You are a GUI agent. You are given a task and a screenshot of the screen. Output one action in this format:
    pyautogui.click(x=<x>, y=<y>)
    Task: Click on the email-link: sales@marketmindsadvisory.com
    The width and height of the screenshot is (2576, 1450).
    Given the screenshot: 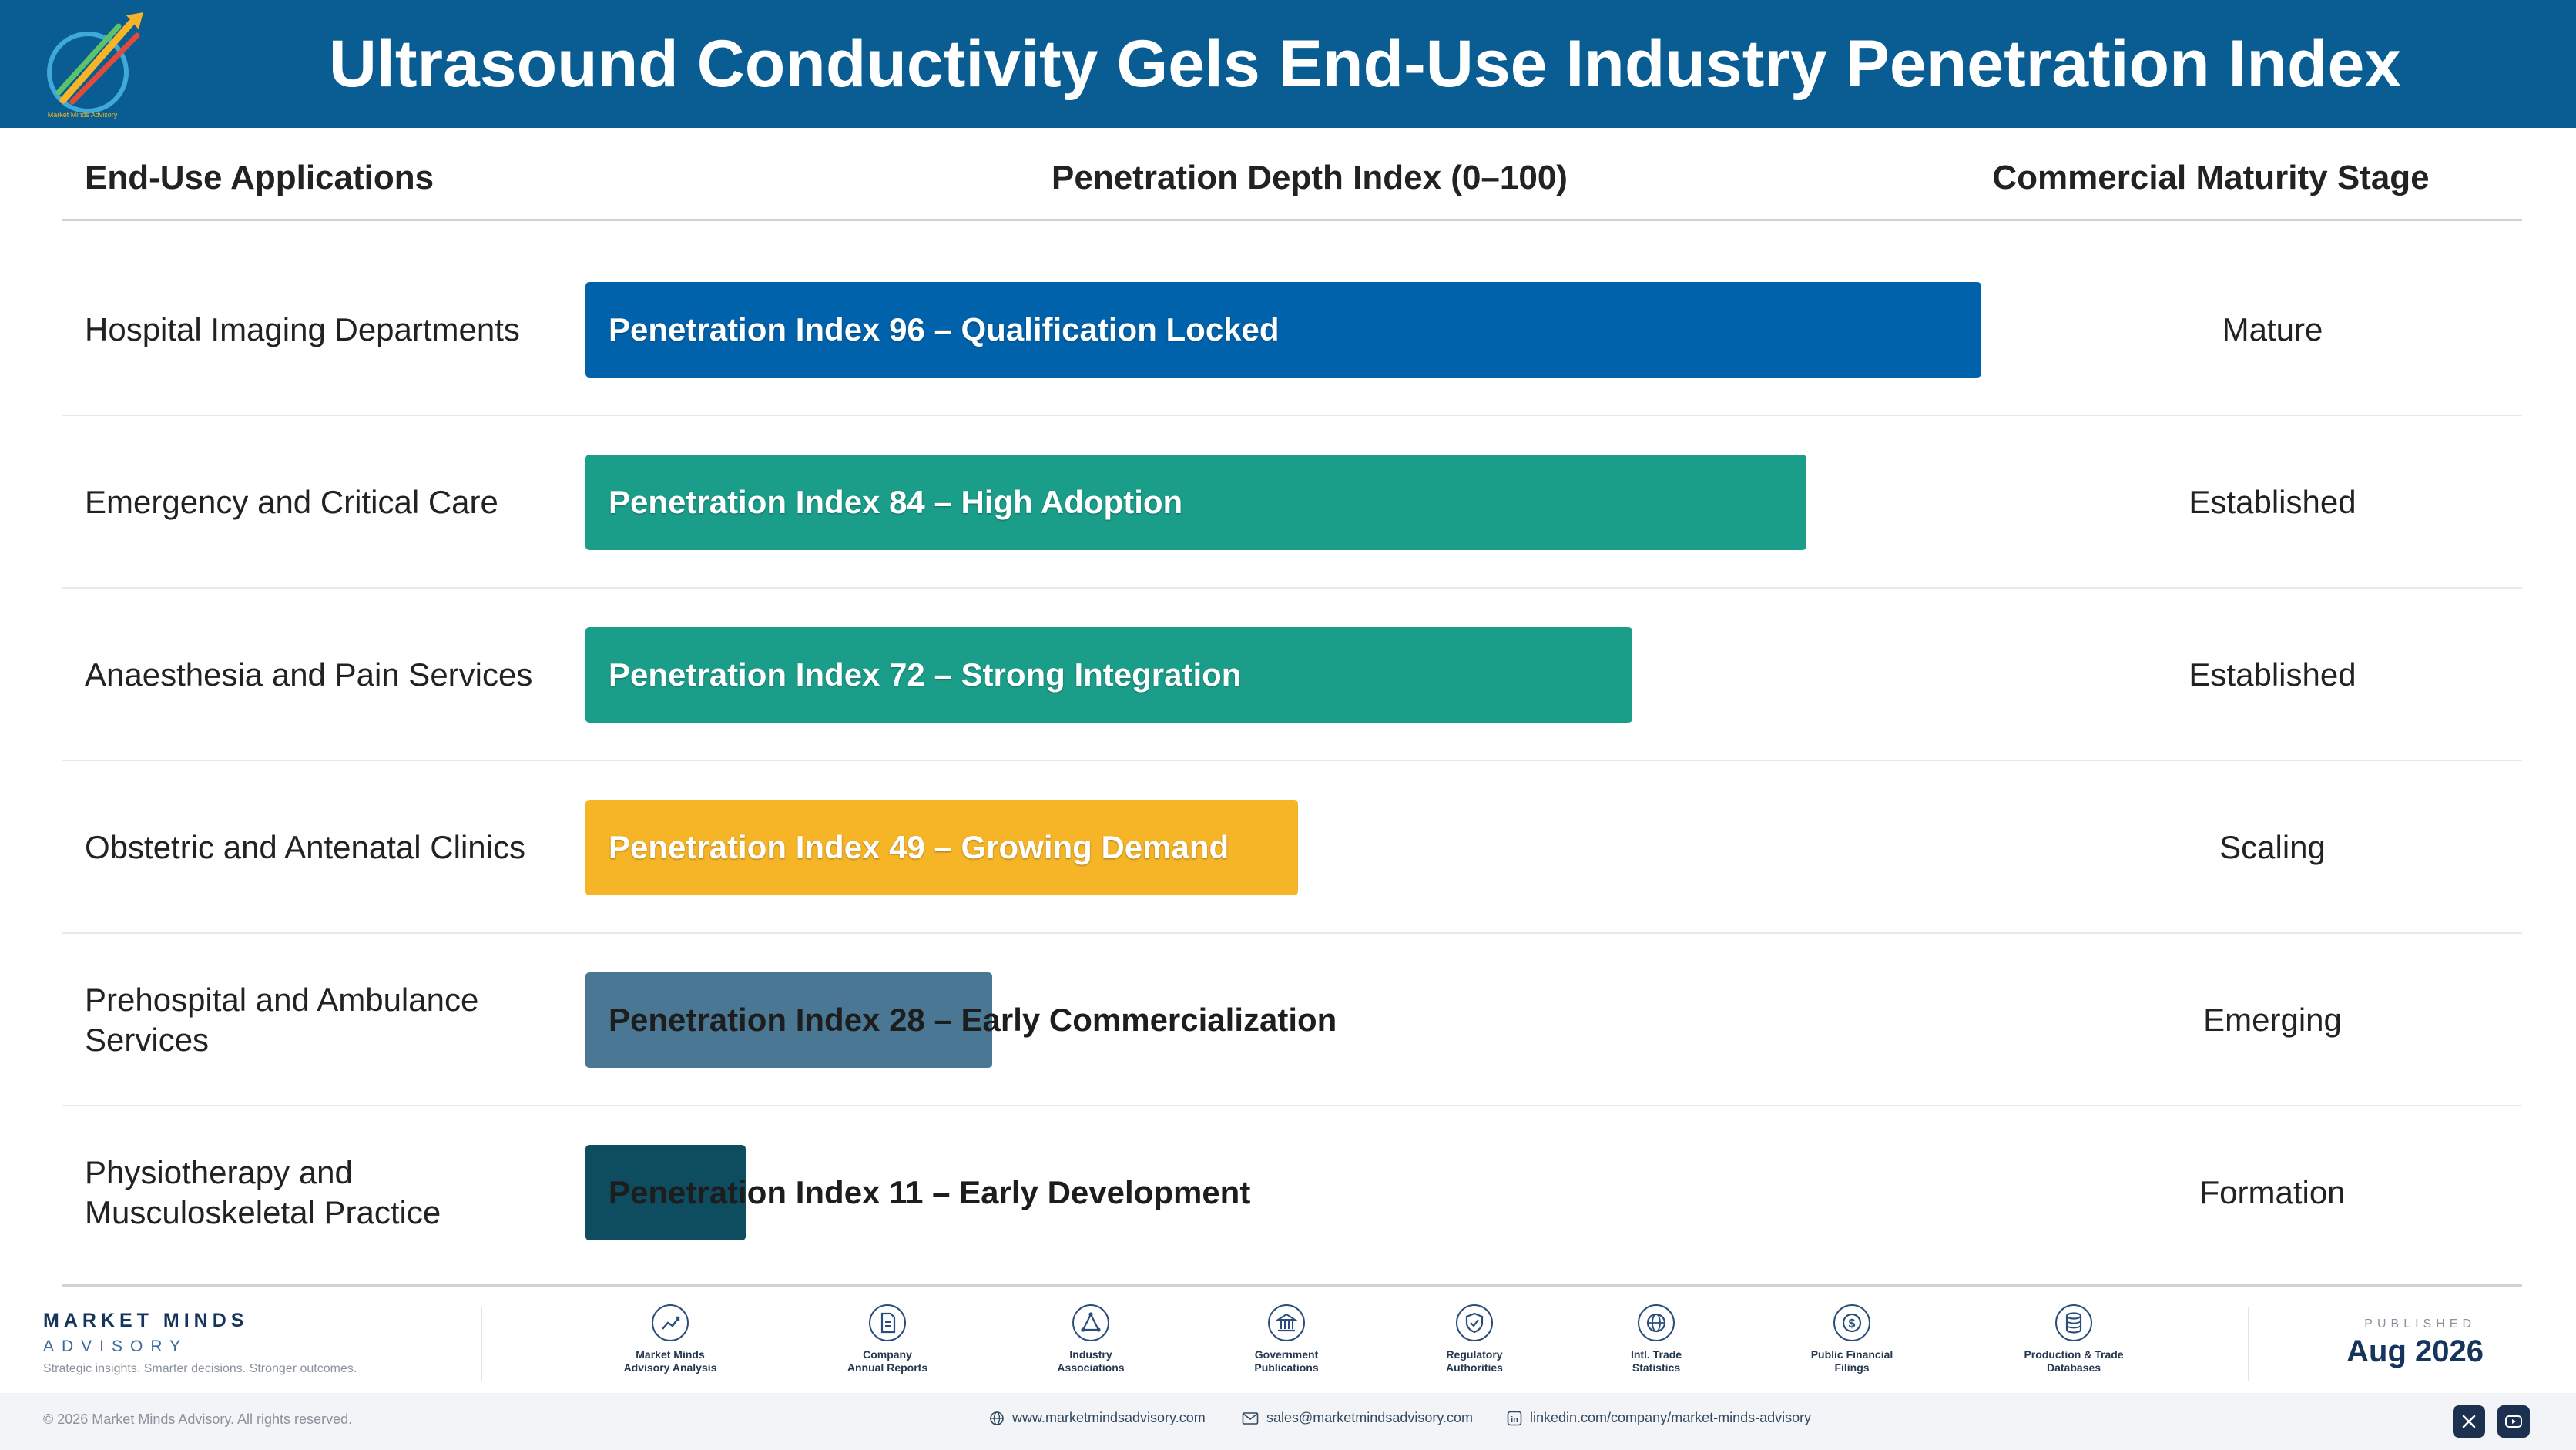 What is the action you would take?
    pyautogui.click(x=1357, y=1418)
    